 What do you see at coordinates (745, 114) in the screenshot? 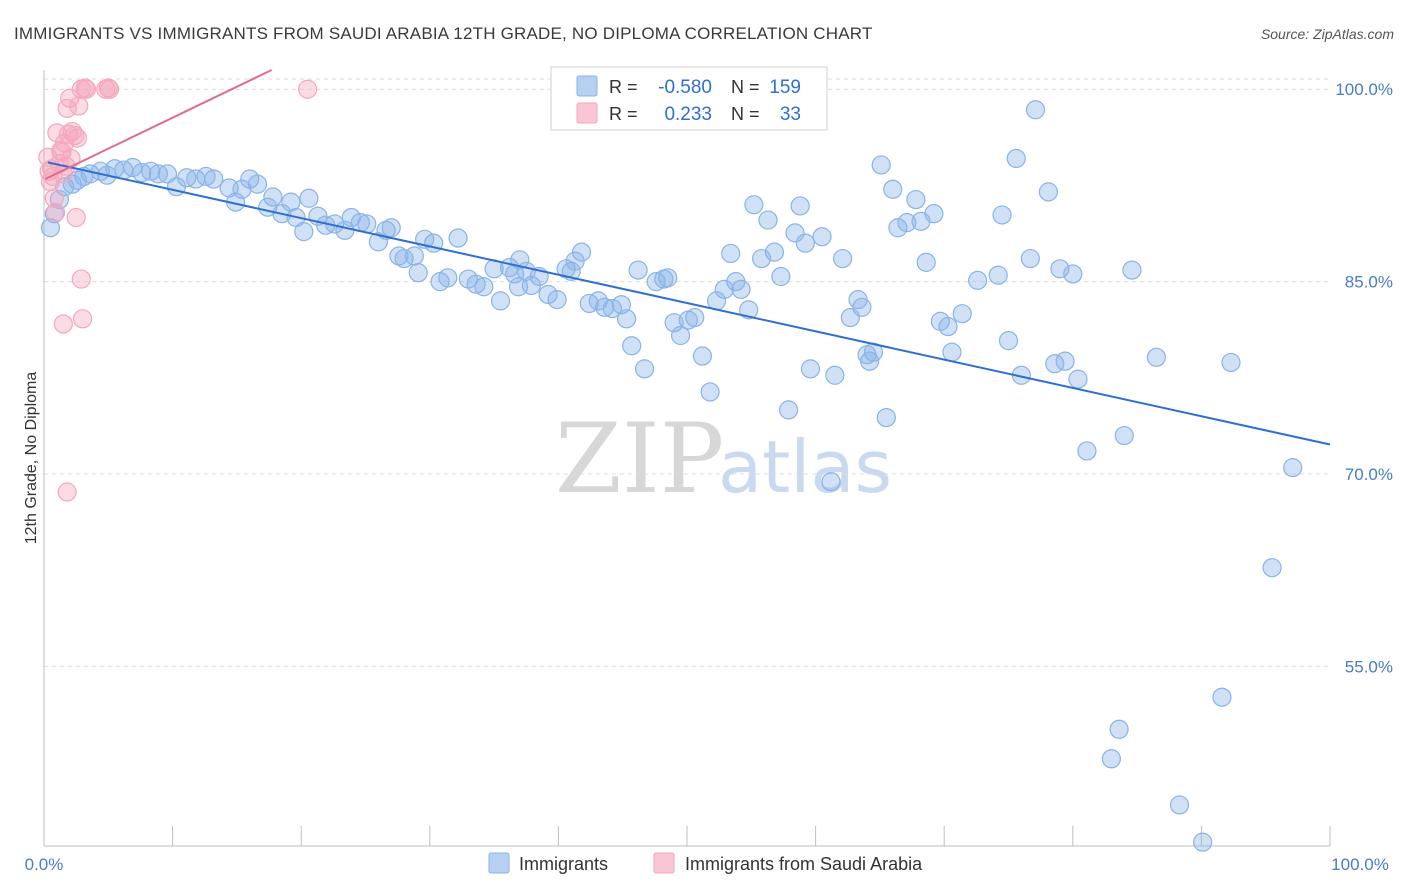
I see `legend-n-label-saudi-arabia: N =` at bounding box center [745, 114].